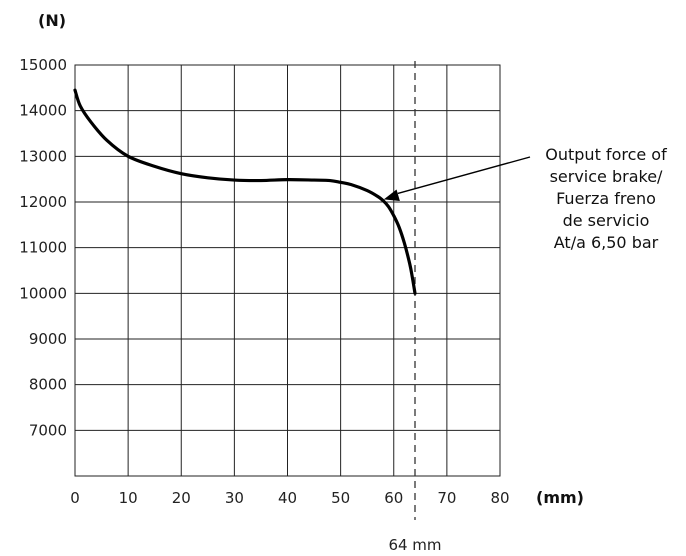 The width and height of the screenshot is (686, 556). What do you see at coordinates (606, 176) in the screenshot?
I see `annotation-line: service brake/` at bounding box center [606, 176].